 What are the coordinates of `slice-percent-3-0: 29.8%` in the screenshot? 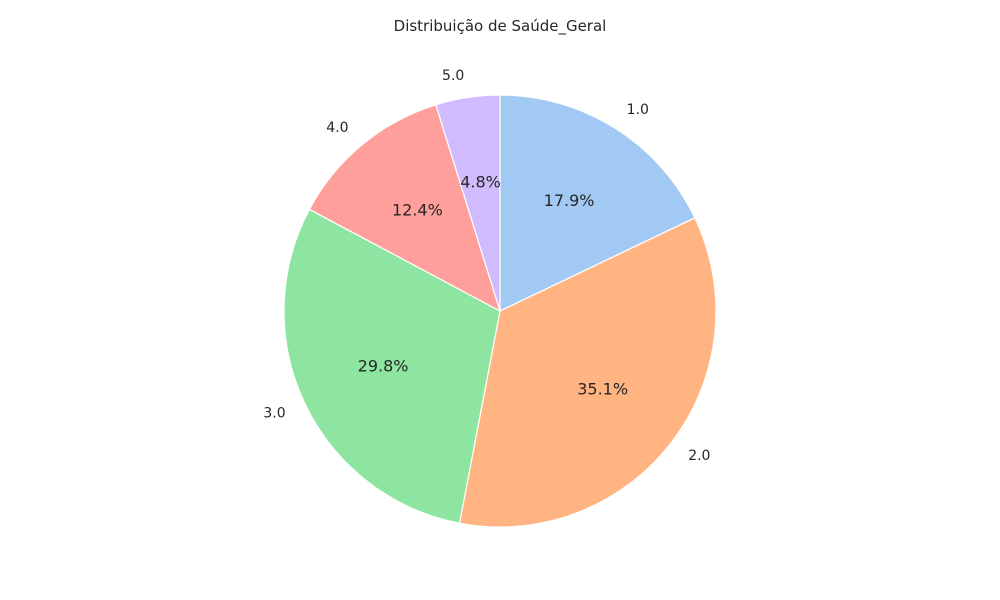 It's located at (383, 365).